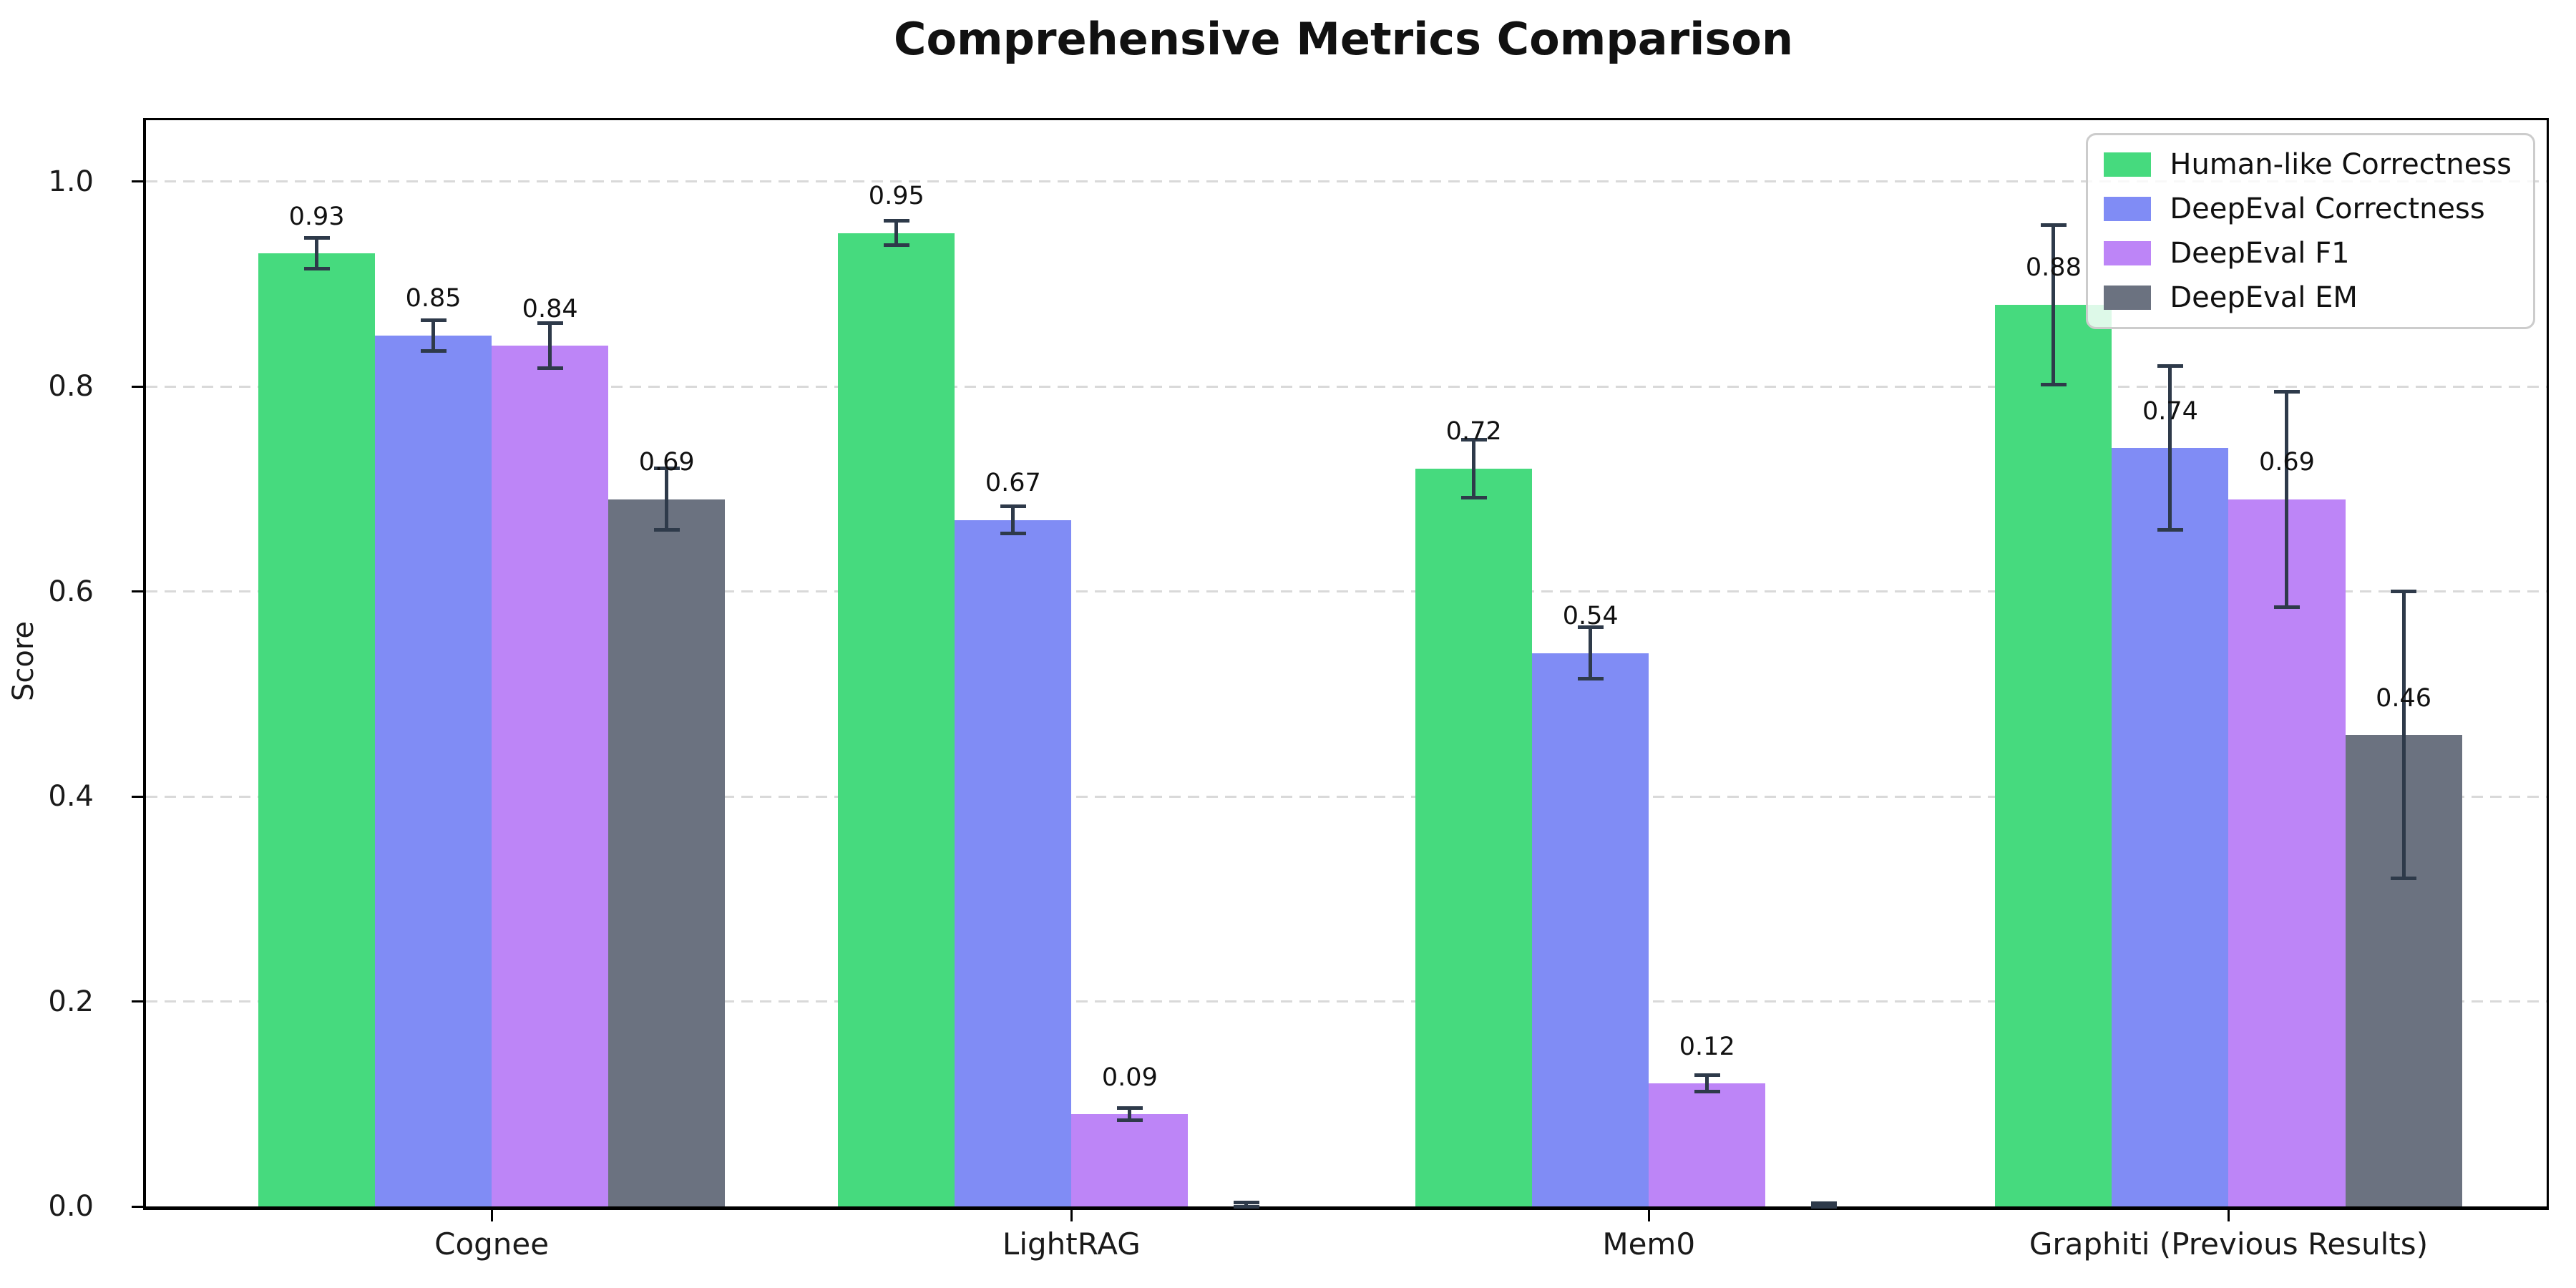  What do you see at coordinates (2053, 268) in the screenshot?
I see `bar-value-label: 0.88` at bounding box center [2053, 268].